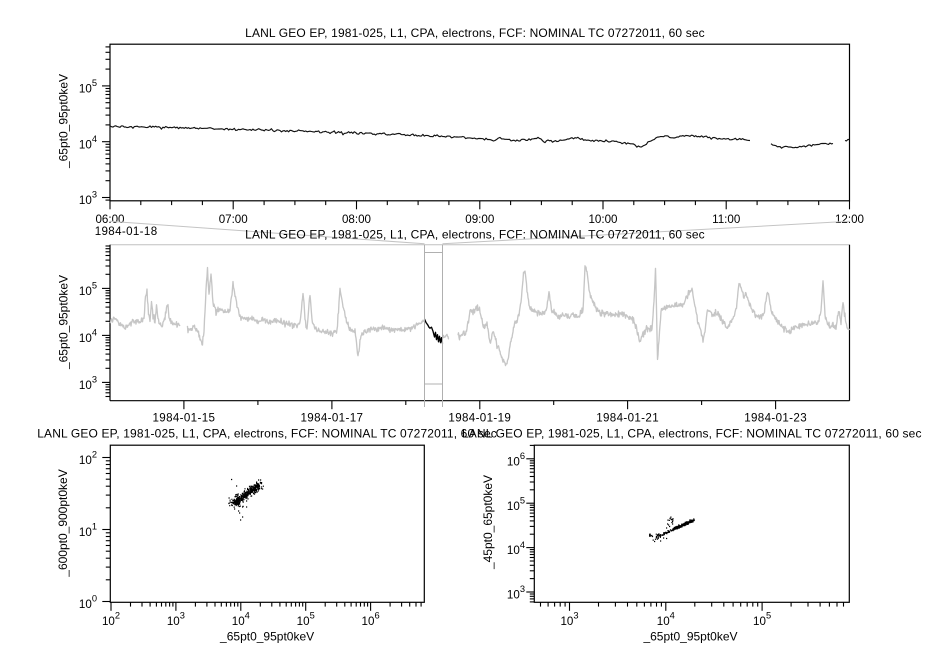 This screenshot has width=926, height=647. I want to click on svg-text: 1984-01-21, so click(627, 417).